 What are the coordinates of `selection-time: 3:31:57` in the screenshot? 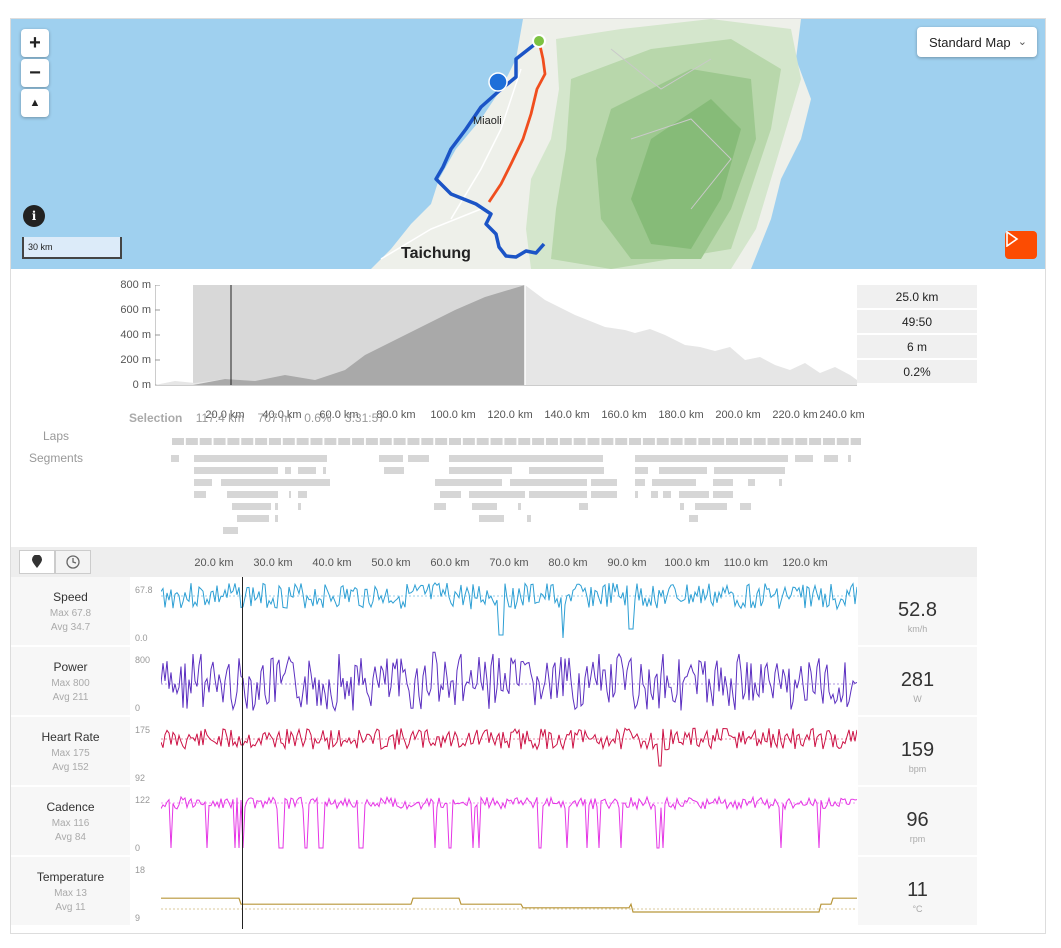 It's located at (364, 418).